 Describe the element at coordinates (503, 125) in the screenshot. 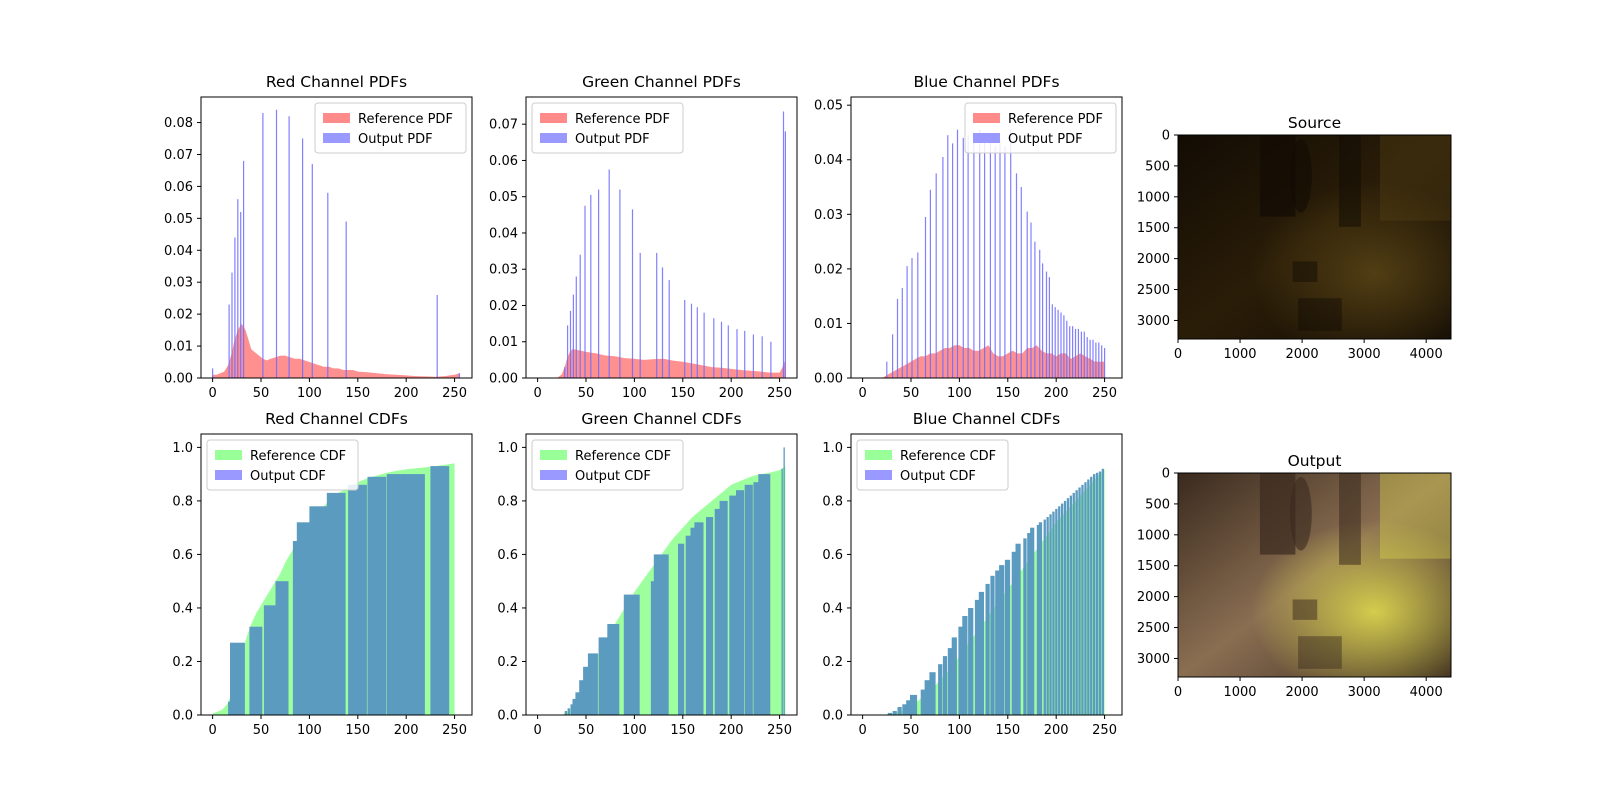

I see `y-tick-label: 0.07` at that location.